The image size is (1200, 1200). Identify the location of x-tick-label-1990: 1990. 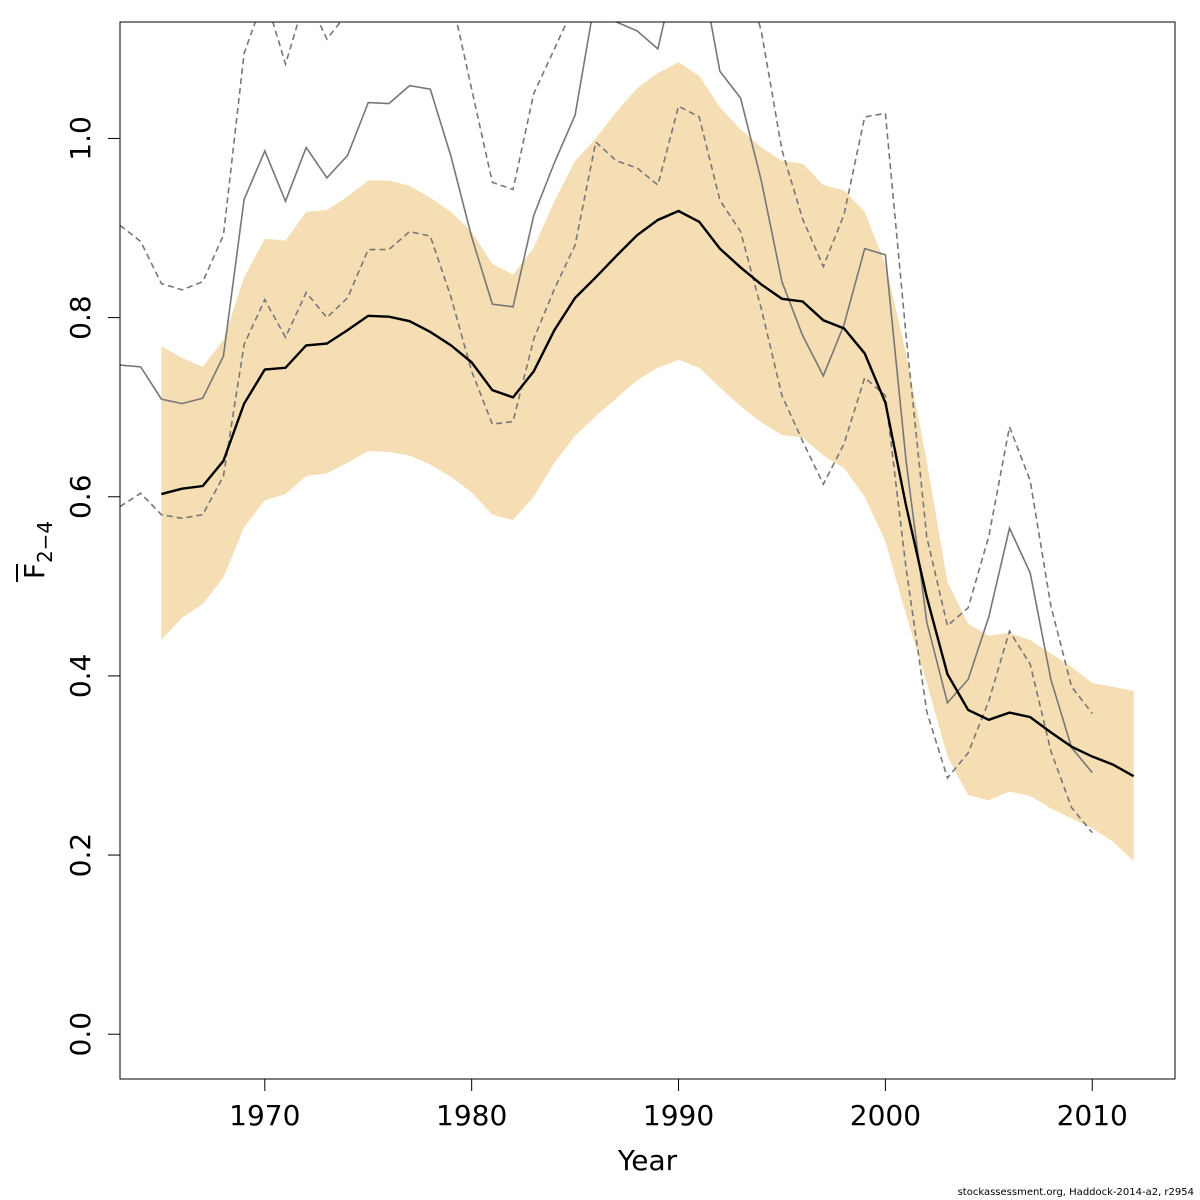
(678, 1115).